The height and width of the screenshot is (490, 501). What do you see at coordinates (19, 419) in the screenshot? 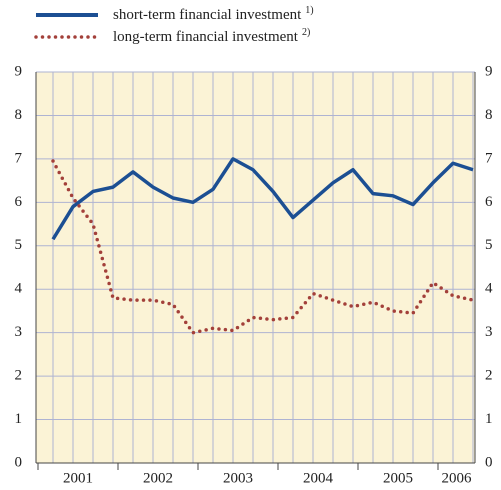
I see `y-tick-label: 1` at bounding box center [19, 419].